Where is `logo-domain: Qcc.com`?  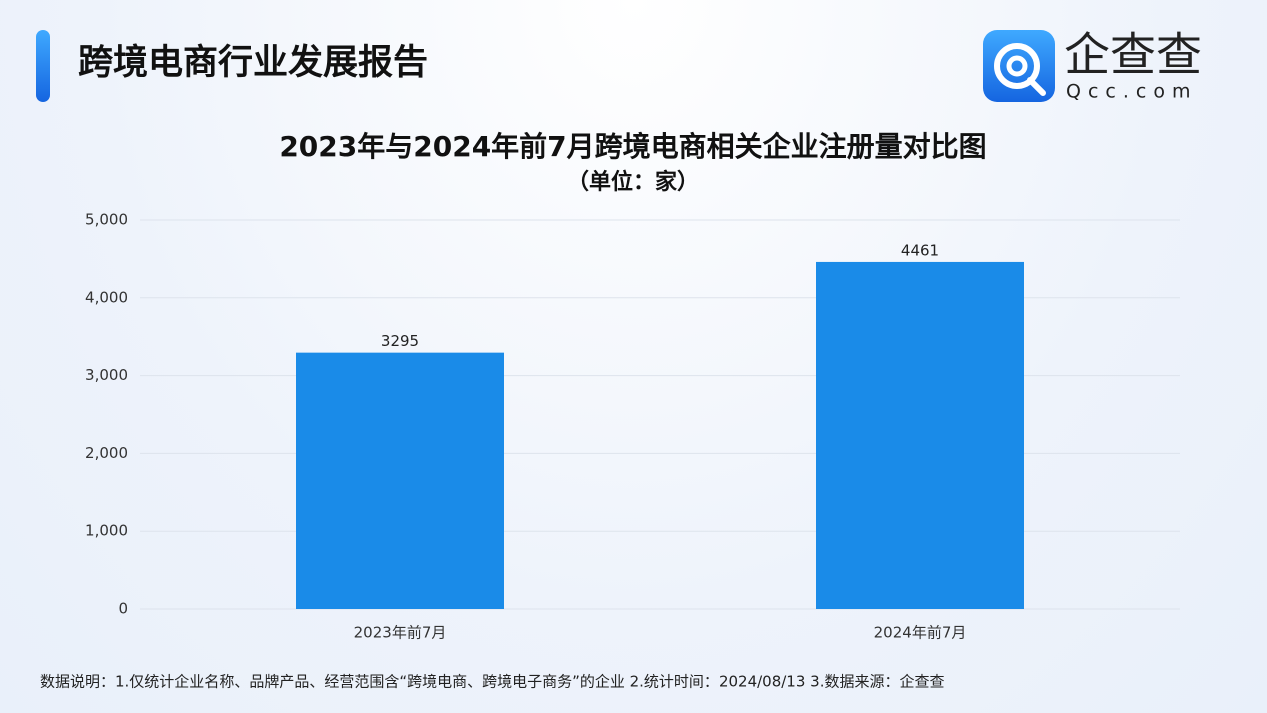 logo-domain: Qcc.com is located at coordinates (1131, 92).